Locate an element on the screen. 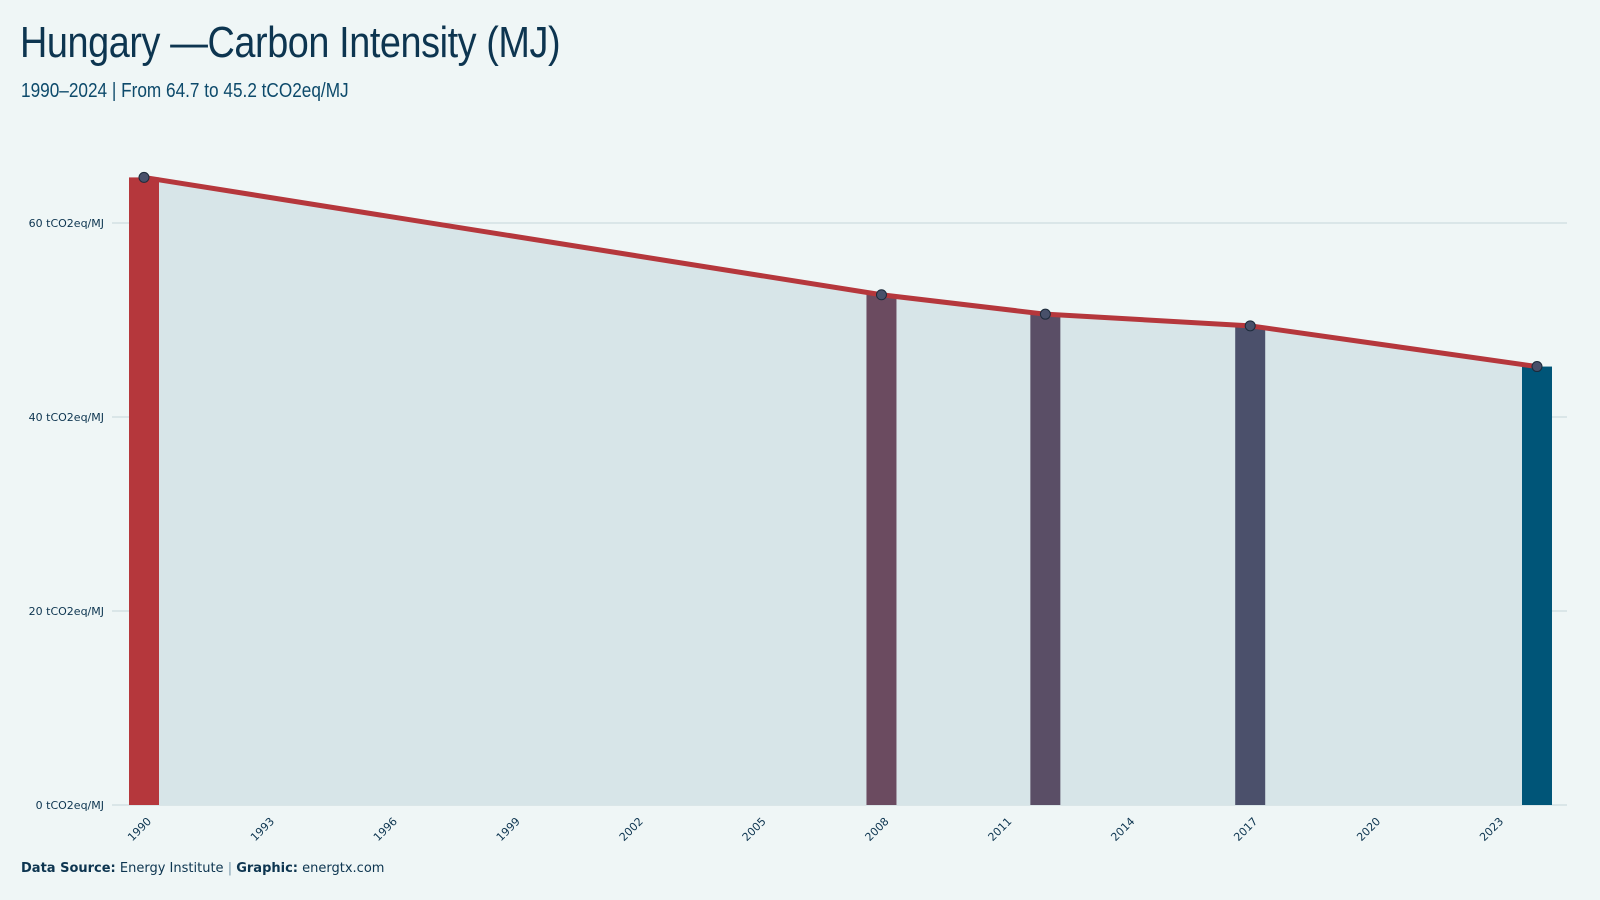 Image resolution: width=1600 pixels, height=900 pixels. y-tick-label: 40 tCO2eq/MJ is located at coordinates (66, 417).